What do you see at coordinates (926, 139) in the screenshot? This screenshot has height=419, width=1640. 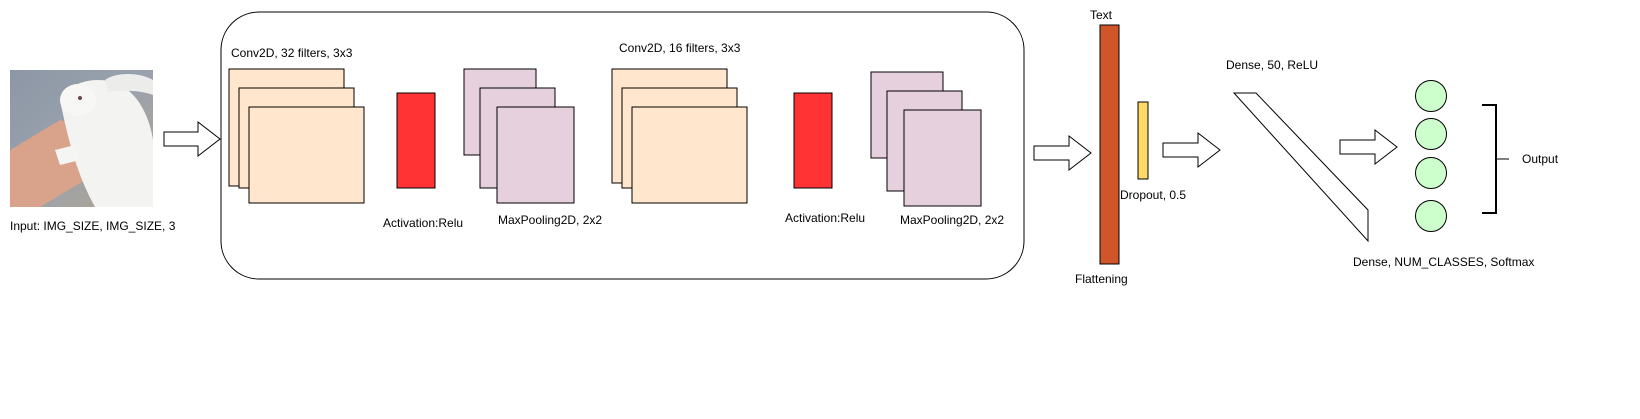 I see `pool2-stack` at bounding box center [926, 139].